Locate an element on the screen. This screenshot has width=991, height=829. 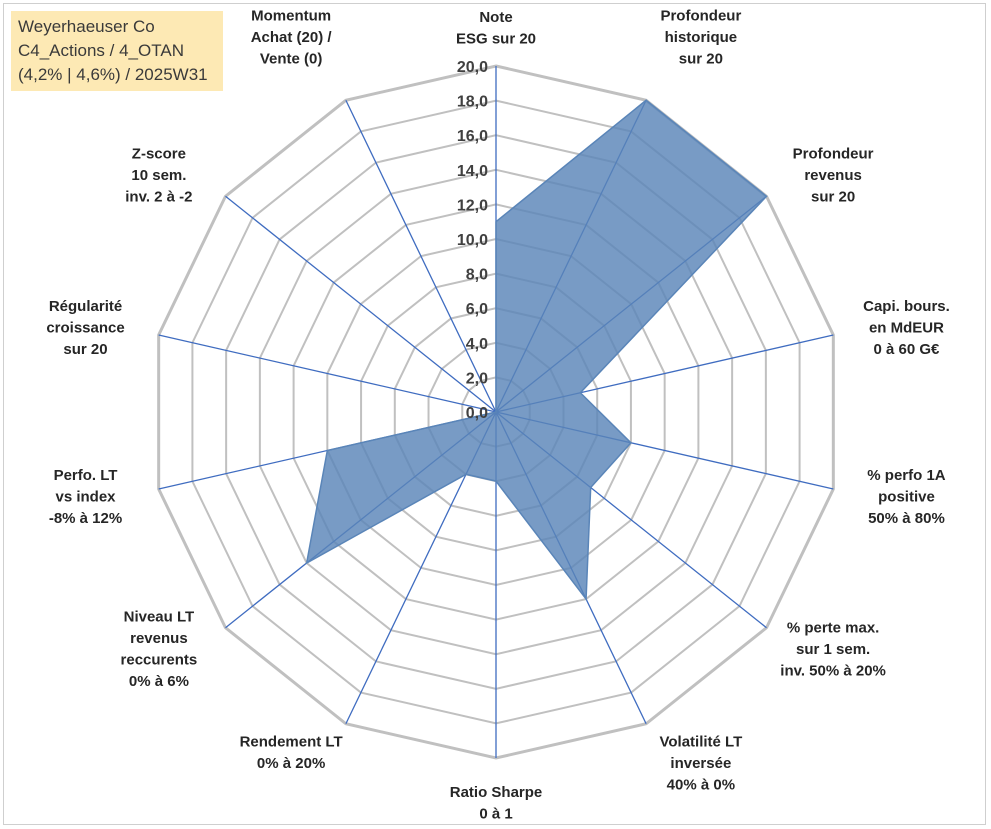
axis-label: Z-score 10 sem. inv. 2 à -2 is located at coordinates (158, 176).